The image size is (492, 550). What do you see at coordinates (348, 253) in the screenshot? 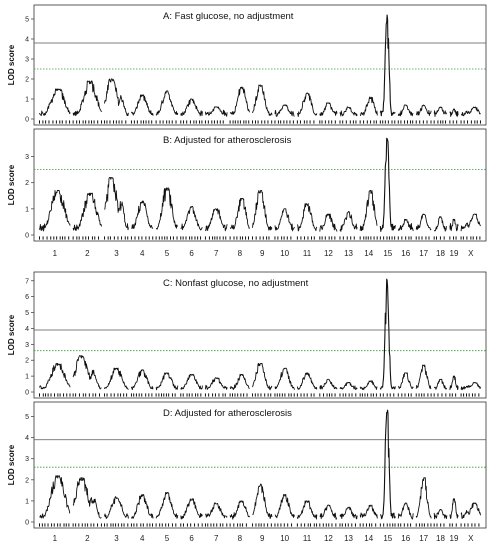
I see `chromosome-label: 13` at bounding box center [348, 253].